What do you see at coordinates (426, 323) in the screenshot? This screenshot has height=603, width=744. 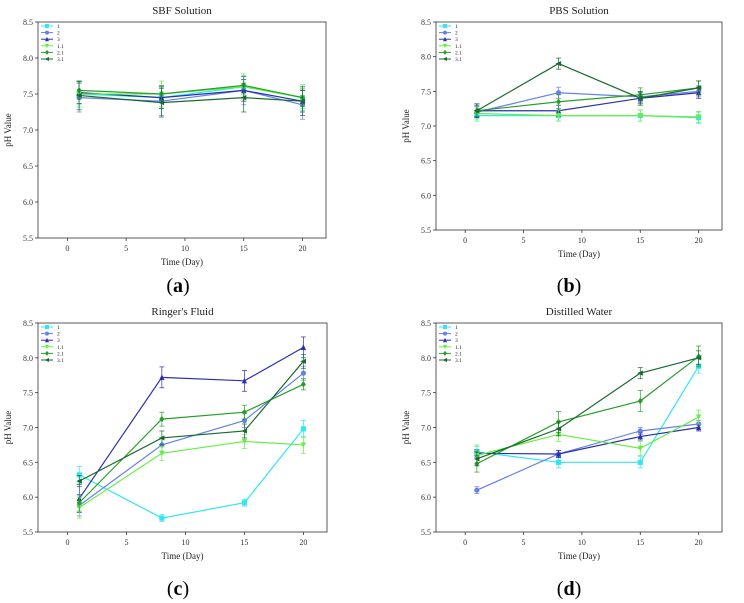 I see `y-tick-label: 8.5` at bounding box center [426, 323].